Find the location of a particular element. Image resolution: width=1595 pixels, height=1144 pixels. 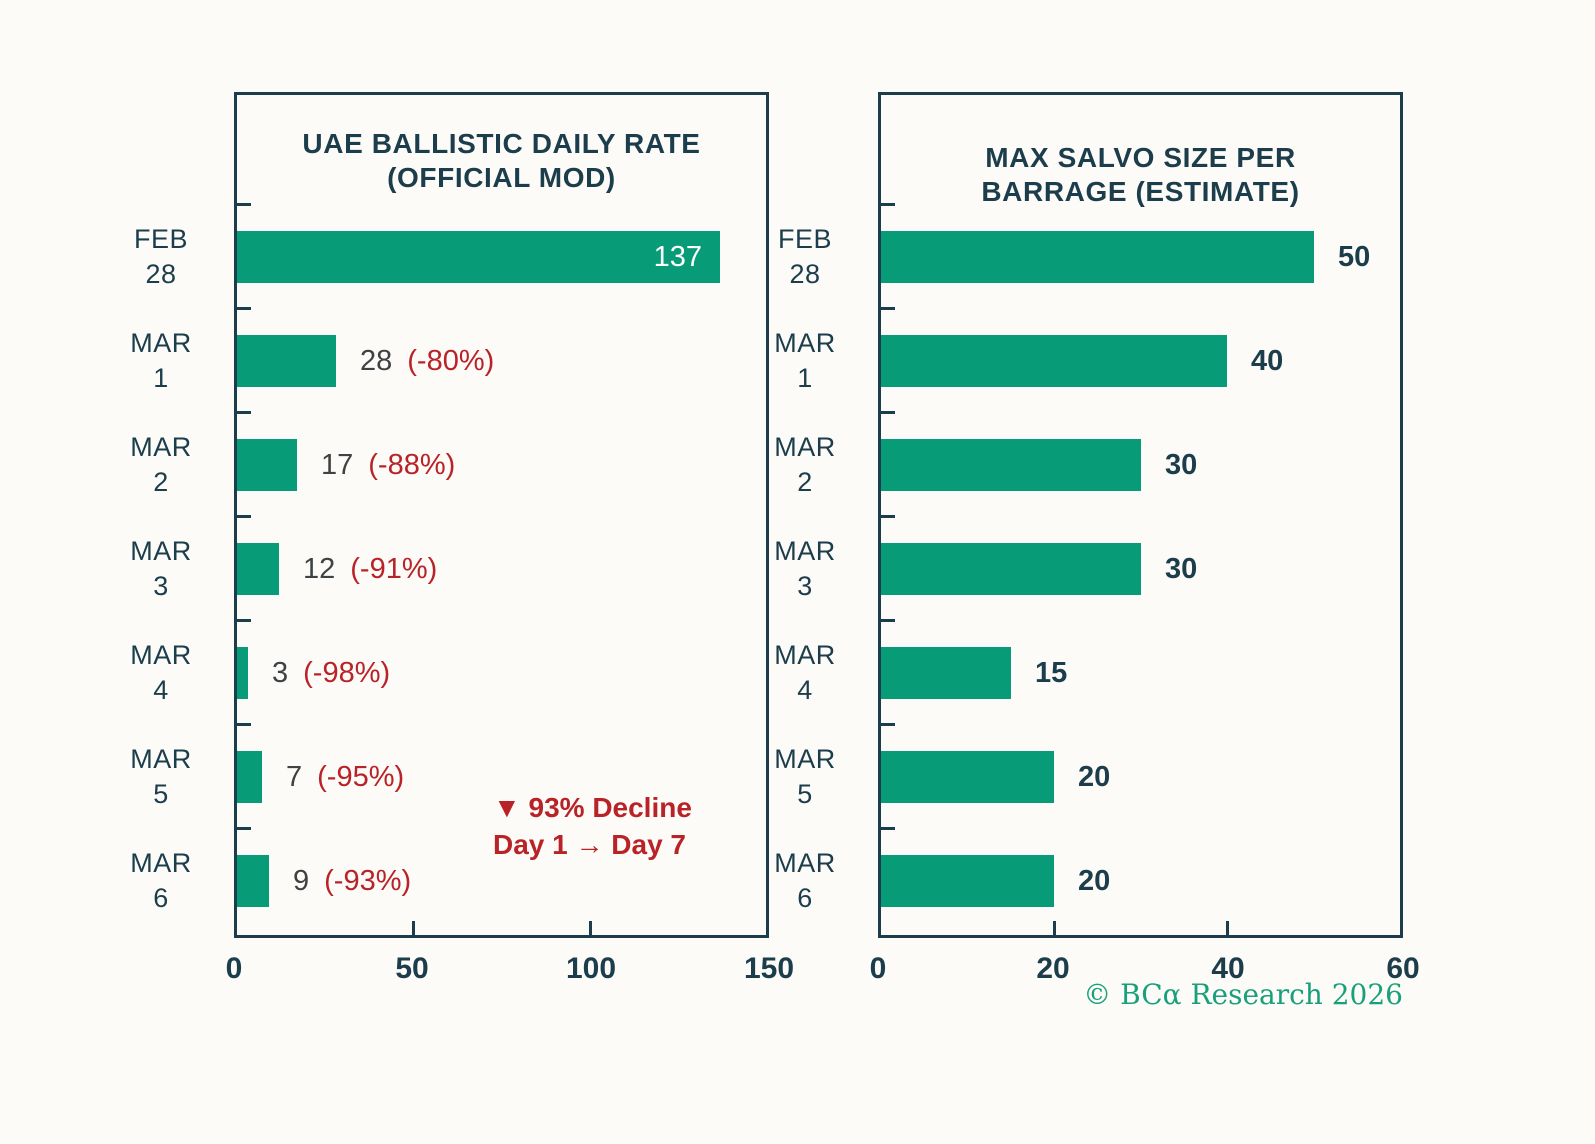

chart-row: MAR 1 28 (-80%) is located at coordinates (448, 361).